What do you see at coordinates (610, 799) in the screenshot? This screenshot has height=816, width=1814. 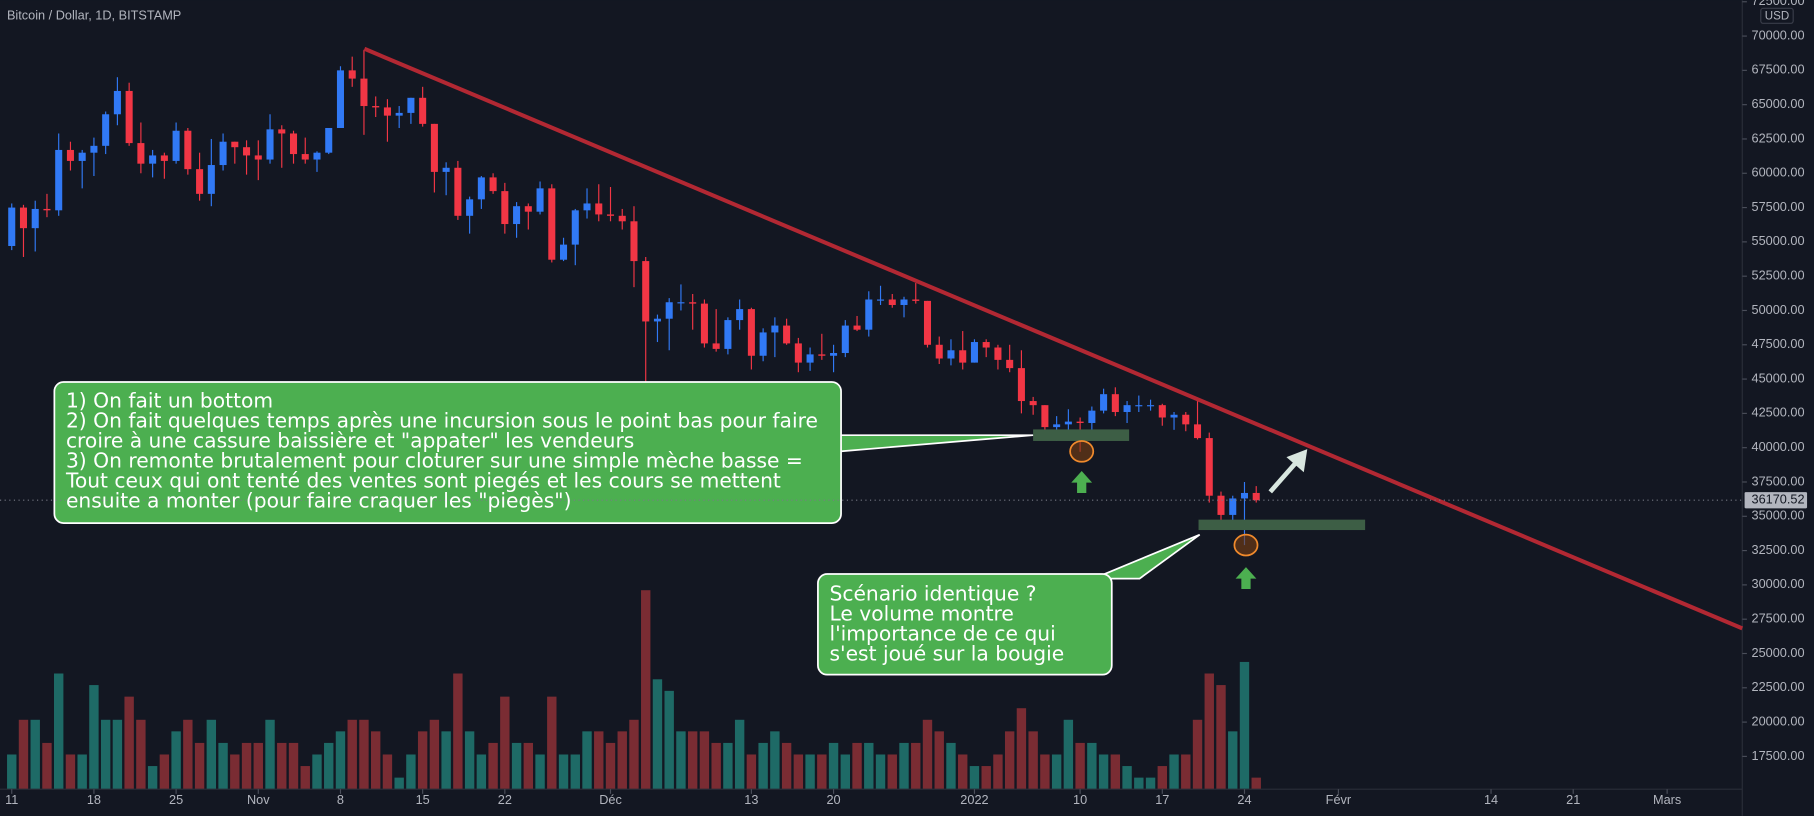 I see `x-tick-label: Déc` at bounding box center [610, 799].